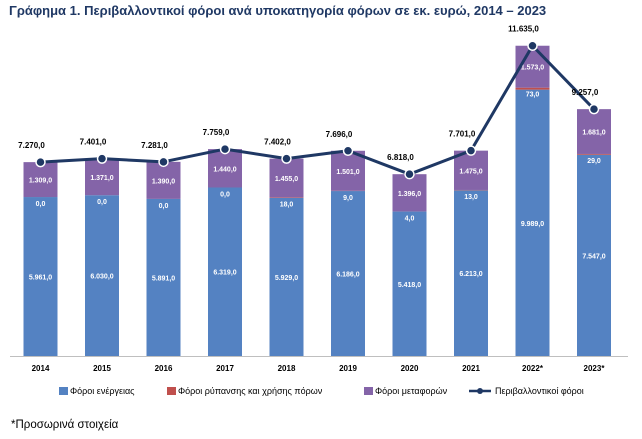 This screenshot has height=439, width=642. What do you see at coordinates (348, 198) in the screenshot?
I see `label-pollution: 9,0` at bounding box center [348, 198].